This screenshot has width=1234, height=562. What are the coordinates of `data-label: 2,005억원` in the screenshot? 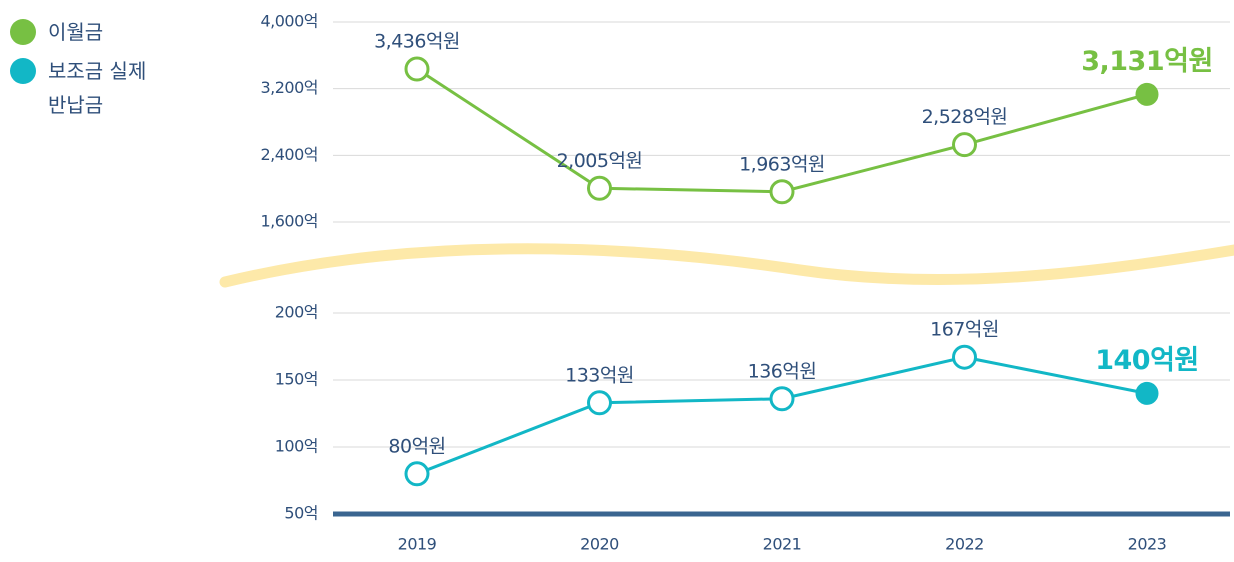 It's located at (600, 161).